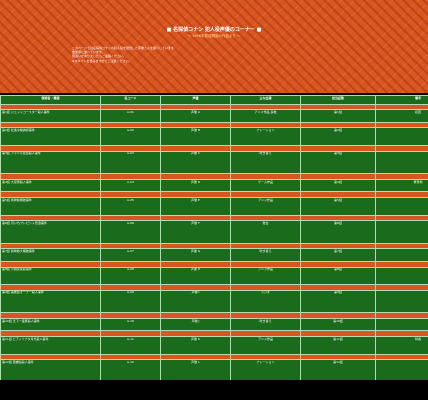 The height and width of the screenshot is (400, 428). What do you see at coordinates (195, 232) in the screenshot?
I see `table-cell: 声優 F` at bounding box center [195, 232].